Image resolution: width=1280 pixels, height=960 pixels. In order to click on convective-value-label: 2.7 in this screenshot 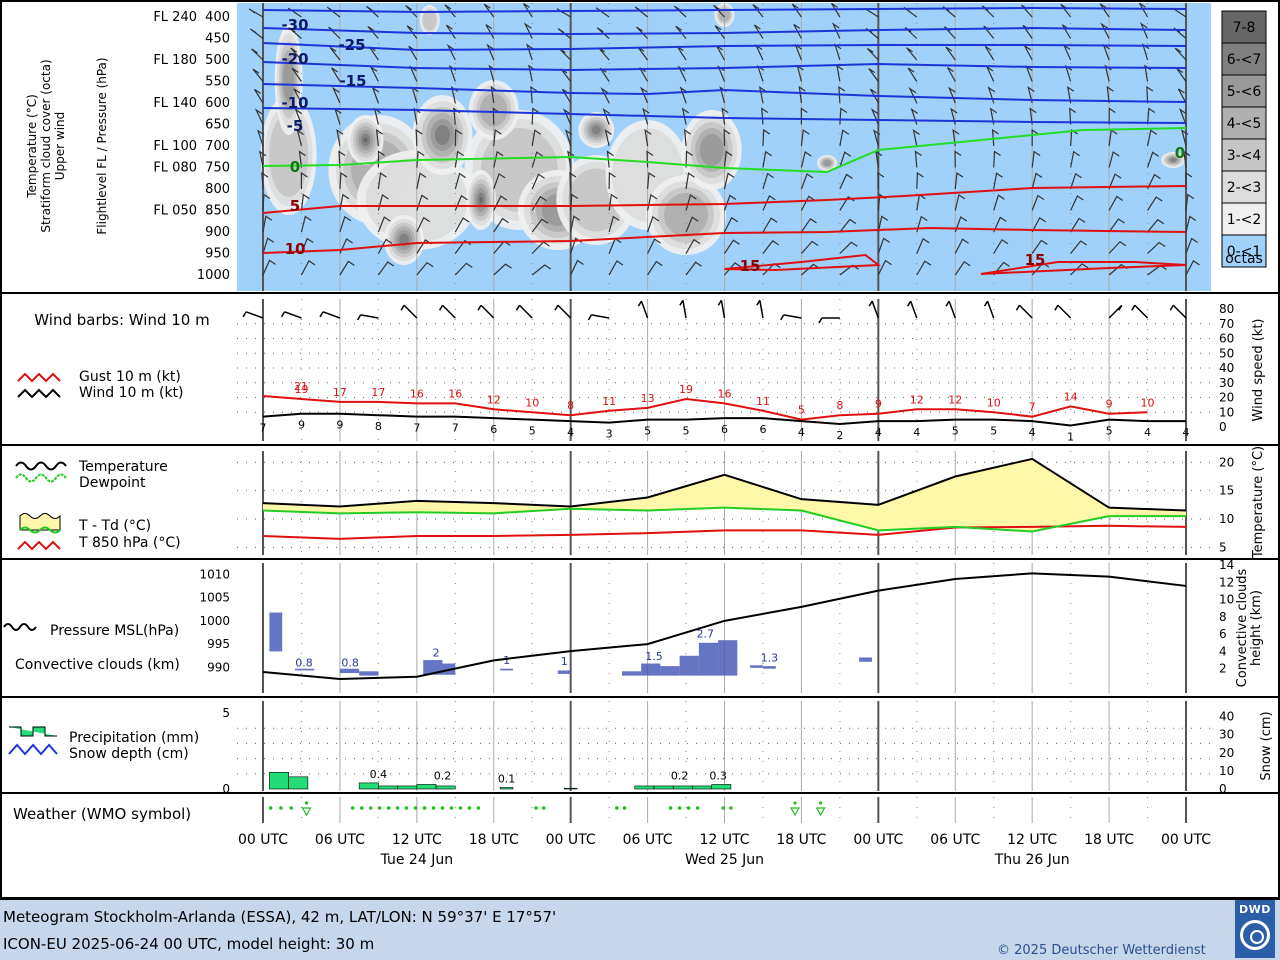, I will do `click(706, 633)`.